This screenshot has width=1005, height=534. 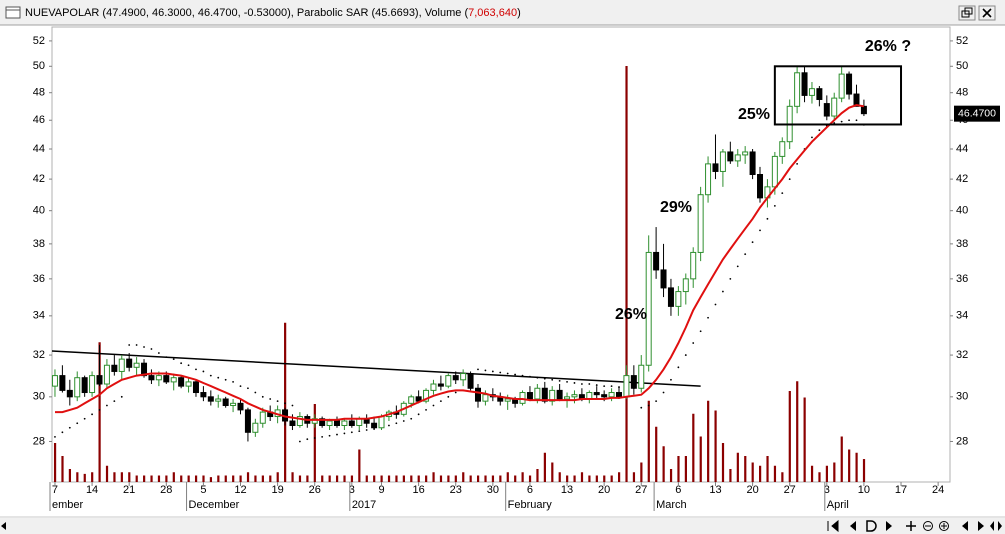 I want to click on y-tick-label-left: 46, so click(x=39, y=120).